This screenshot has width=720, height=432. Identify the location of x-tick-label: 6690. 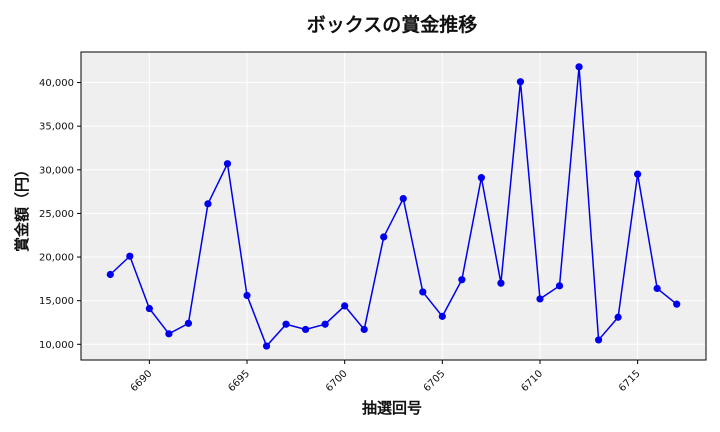
(142, 381).